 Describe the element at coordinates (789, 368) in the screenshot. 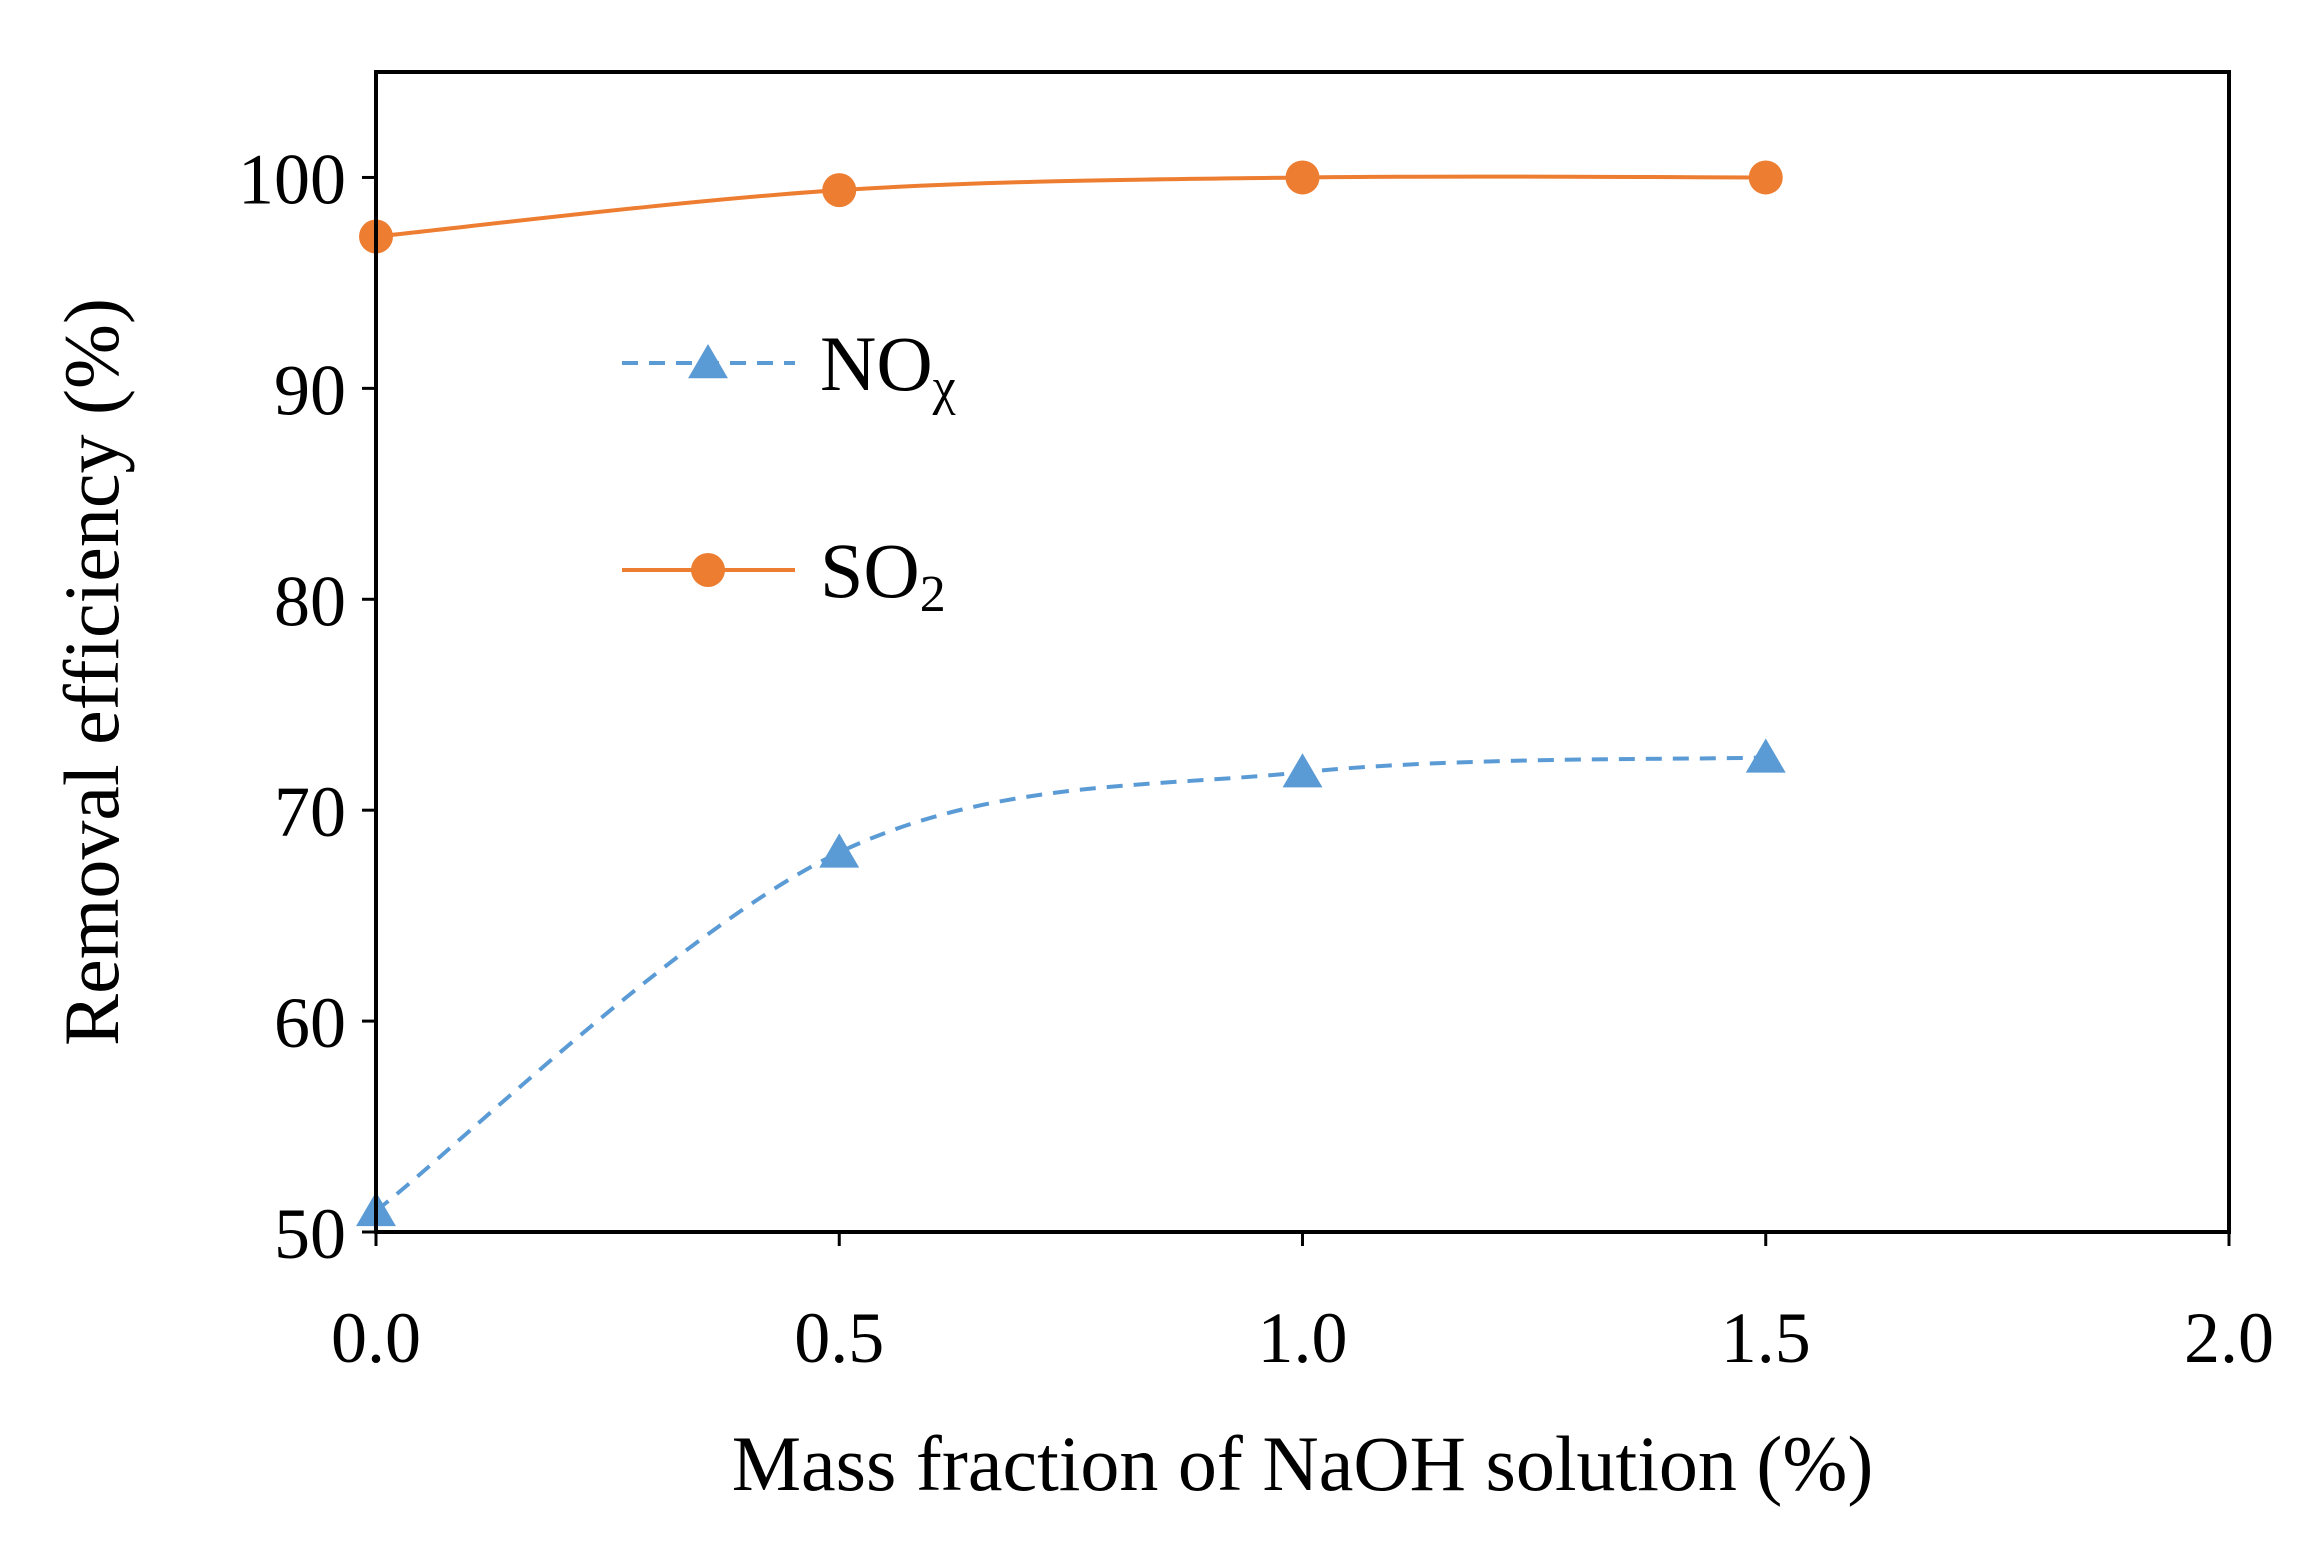

I see `legend-item: NOχ` at that location.